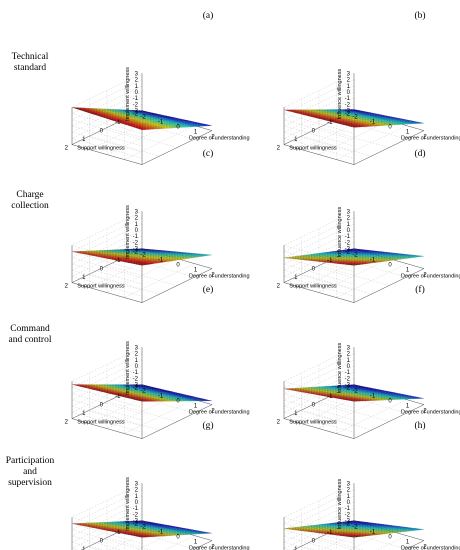 The width and height of the screenshot is (460, 550). I want to click on panel-1-surface, so click(142, 118).